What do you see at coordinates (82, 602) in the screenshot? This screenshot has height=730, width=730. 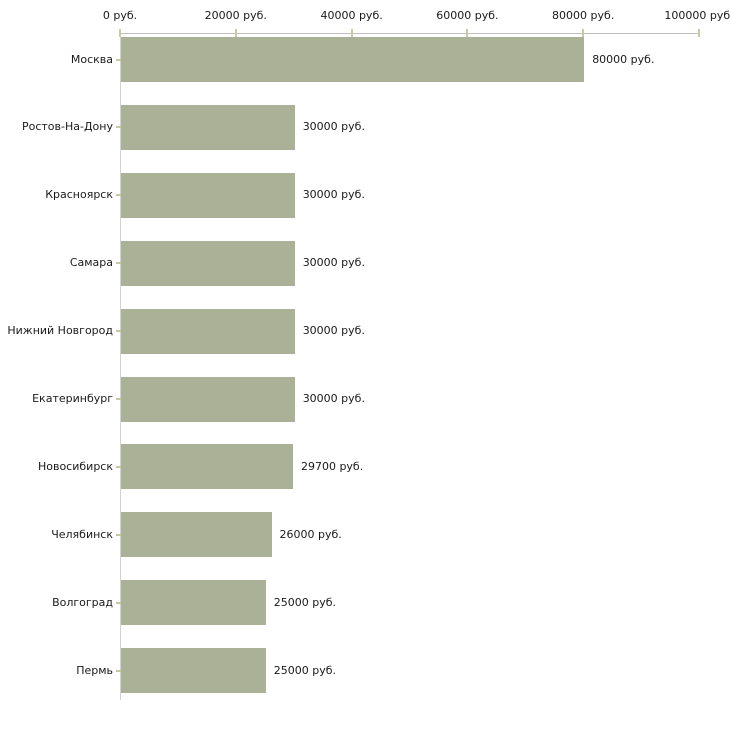 I see `category-label: Волгоград` at bounding box center [82, 602].